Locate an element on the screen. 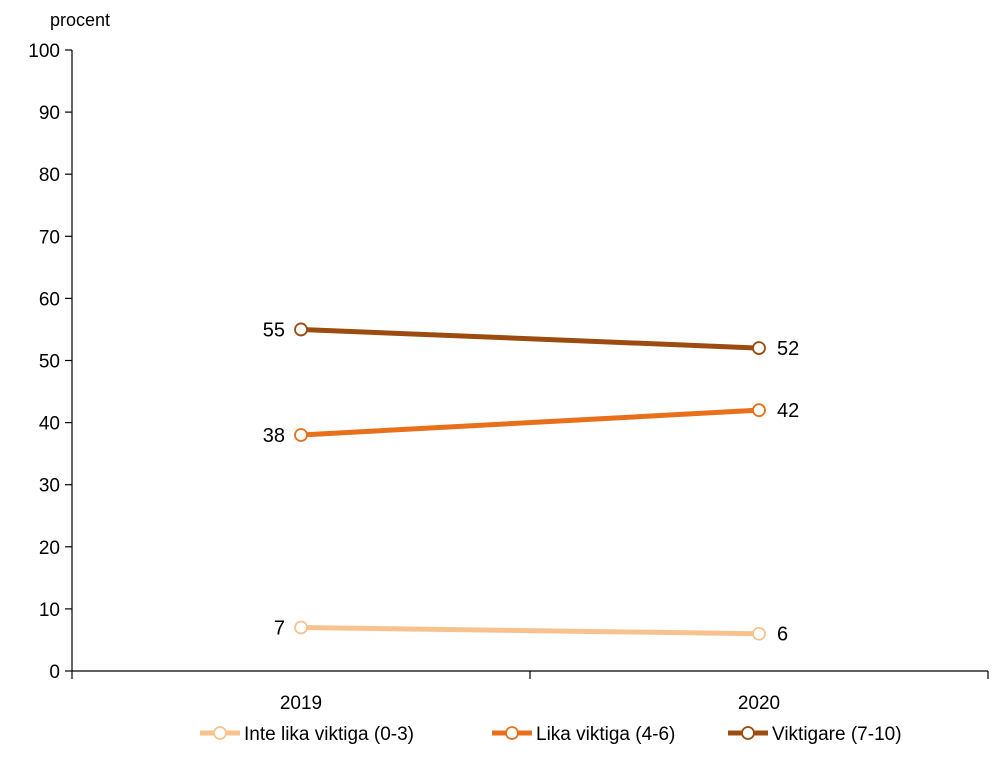 This screenshot has height=776, width=1002. y-tick-label: 90 is located at coordinates (49, 113).